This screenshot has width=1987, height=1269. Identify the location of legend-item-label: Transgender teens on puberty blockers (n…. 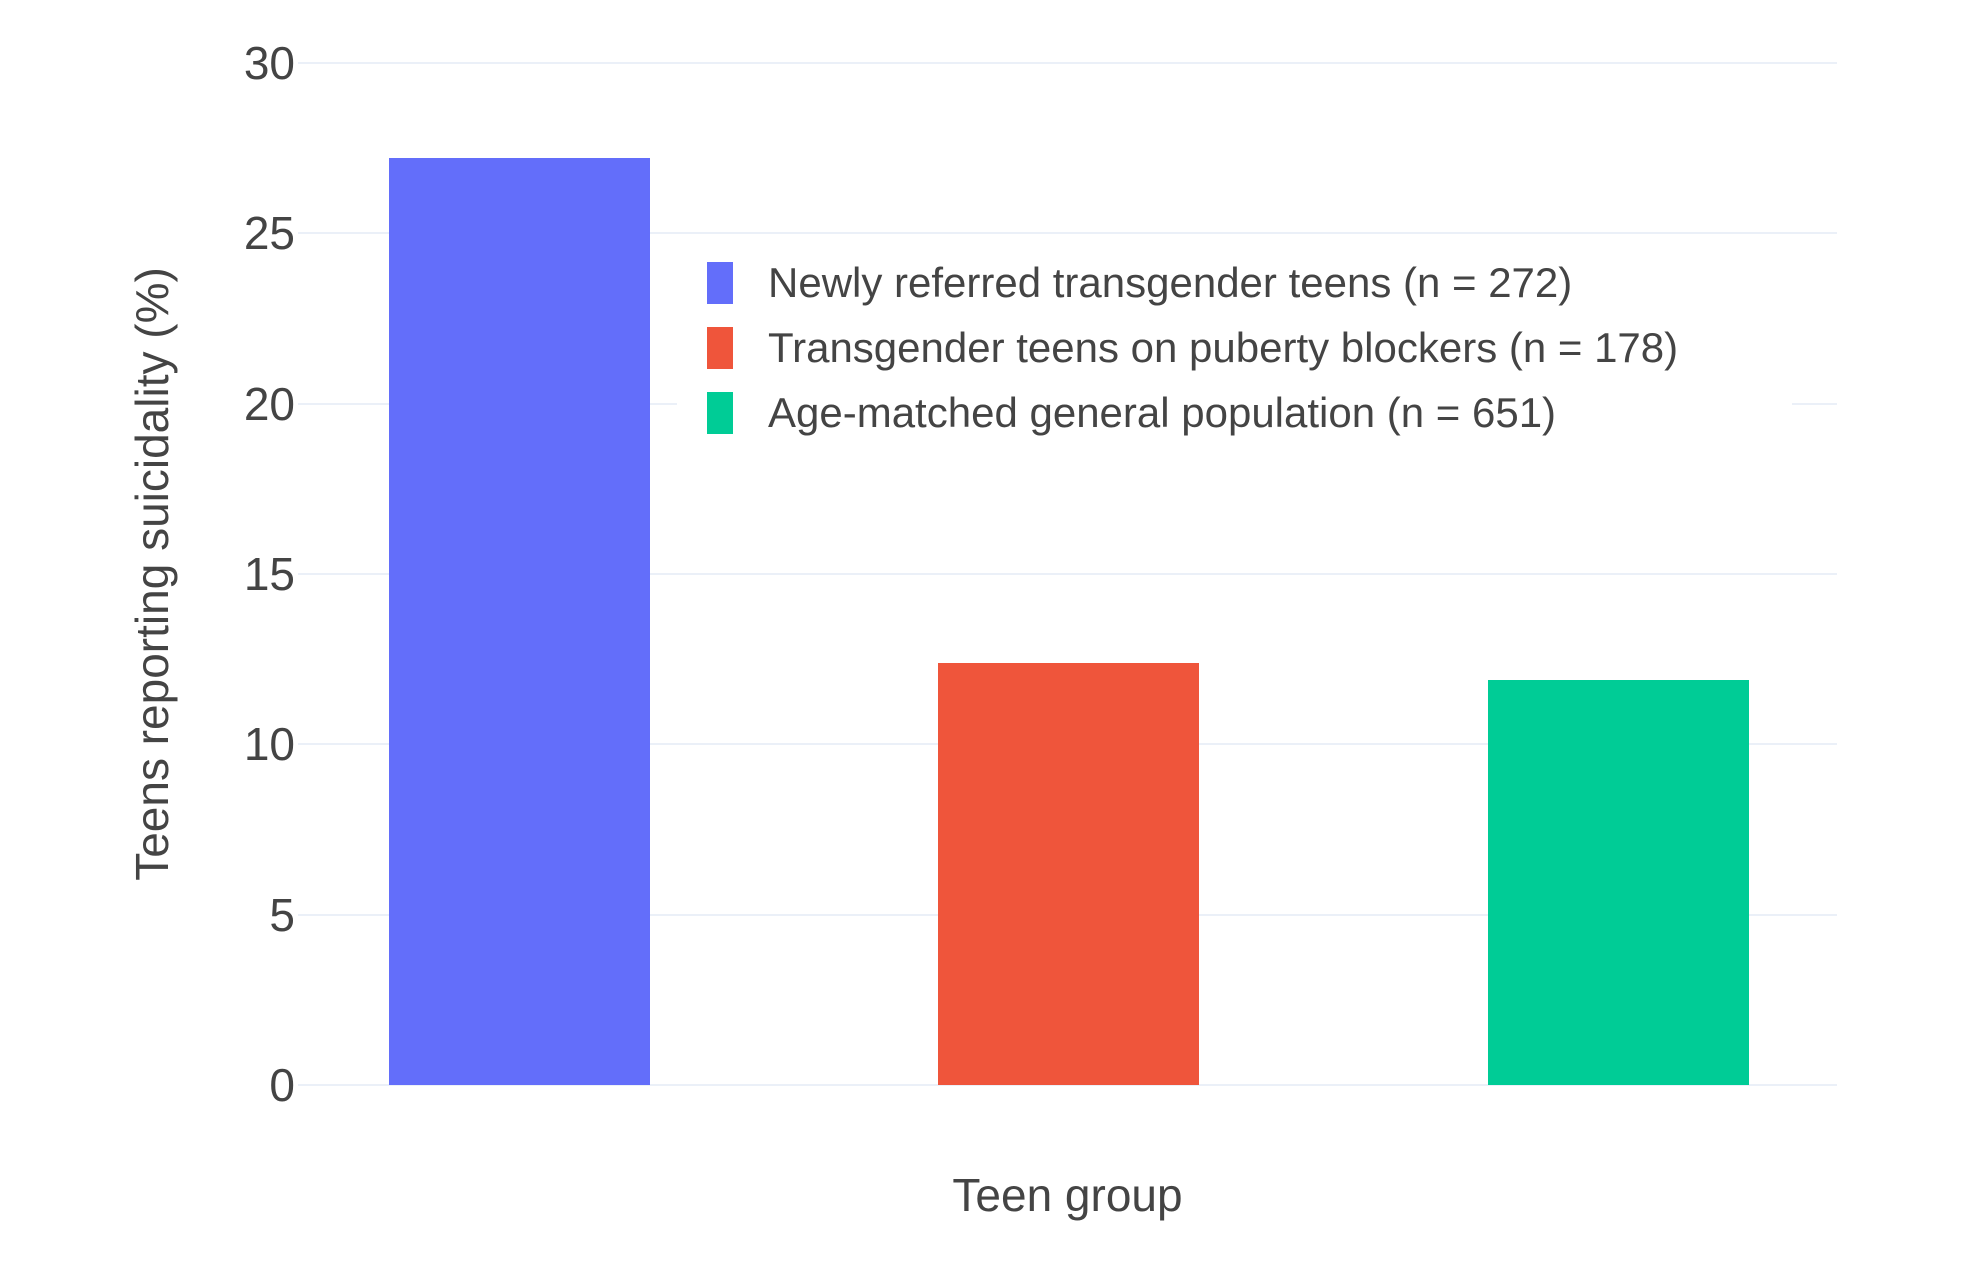
(1223, 347).